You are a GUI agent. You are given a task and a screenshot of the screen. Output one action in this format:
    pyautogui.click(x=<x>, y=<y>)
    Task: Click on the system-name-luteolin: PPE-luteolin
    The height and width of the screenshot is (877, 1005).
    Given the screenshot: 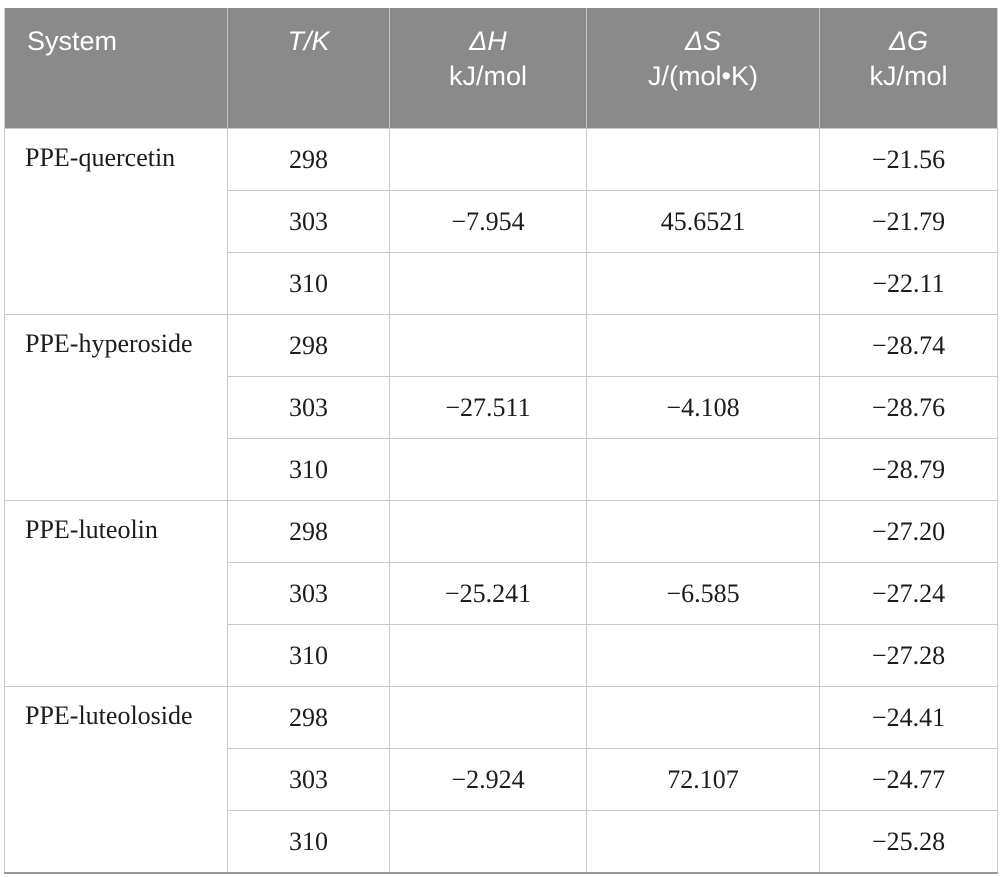 What is the action you would take?
    pyautogui.click(x=116, y=593)
    